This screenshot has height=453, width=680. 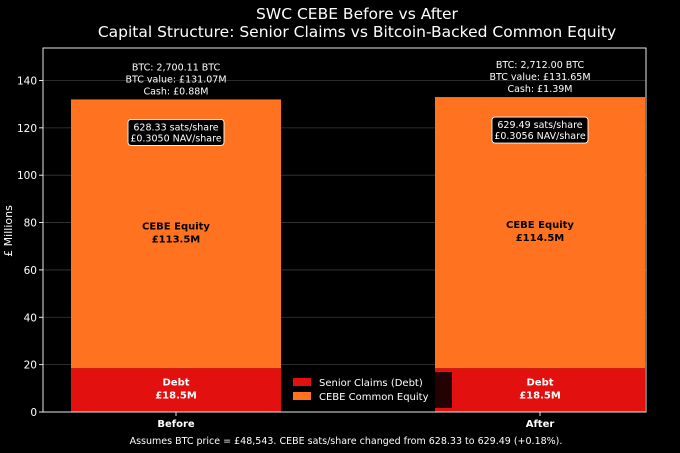 What do you see at coordinates (539, 89) in the screenshot?
I see `btc-annotation-line: Cash: £1.39M` at bounding box center [539, 89].